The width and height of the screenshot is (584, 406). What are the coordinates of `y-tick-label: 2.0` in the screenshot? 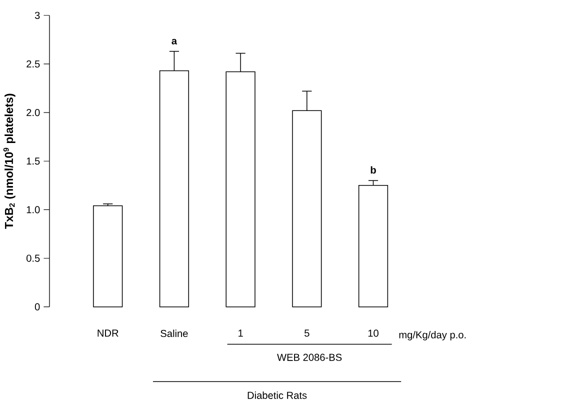 It's located at (33, 112).